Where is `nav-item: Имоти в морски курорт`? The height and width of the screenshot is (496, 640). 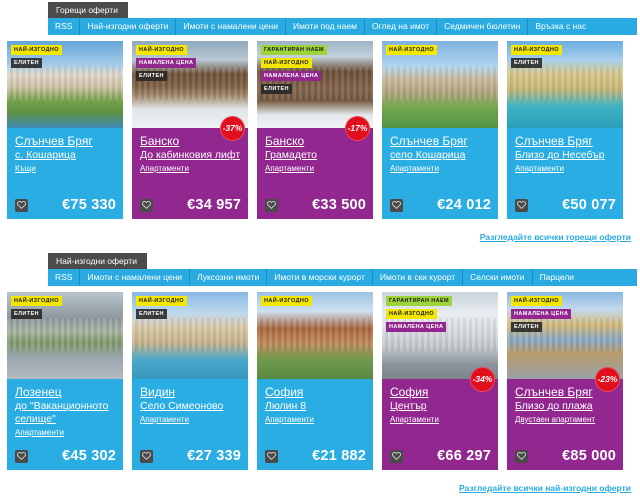 nav-item: Имоти в морски курорт is located at coordinates (319, 277).